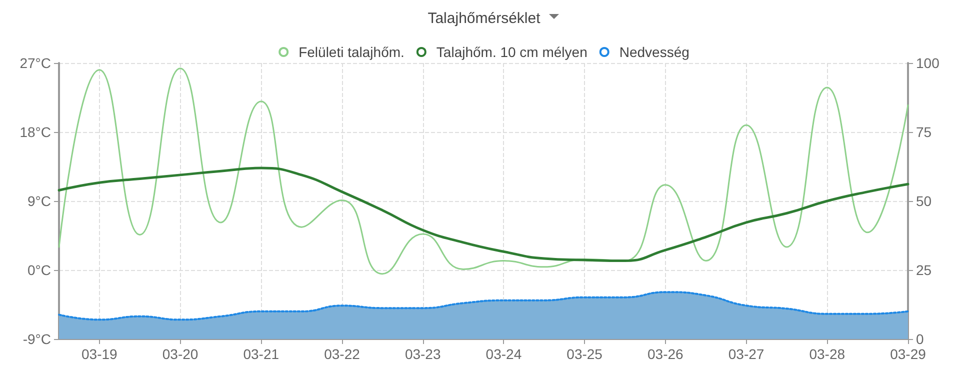  I want to click on legend-label: Felületi talajhőm., so click(351, 52).